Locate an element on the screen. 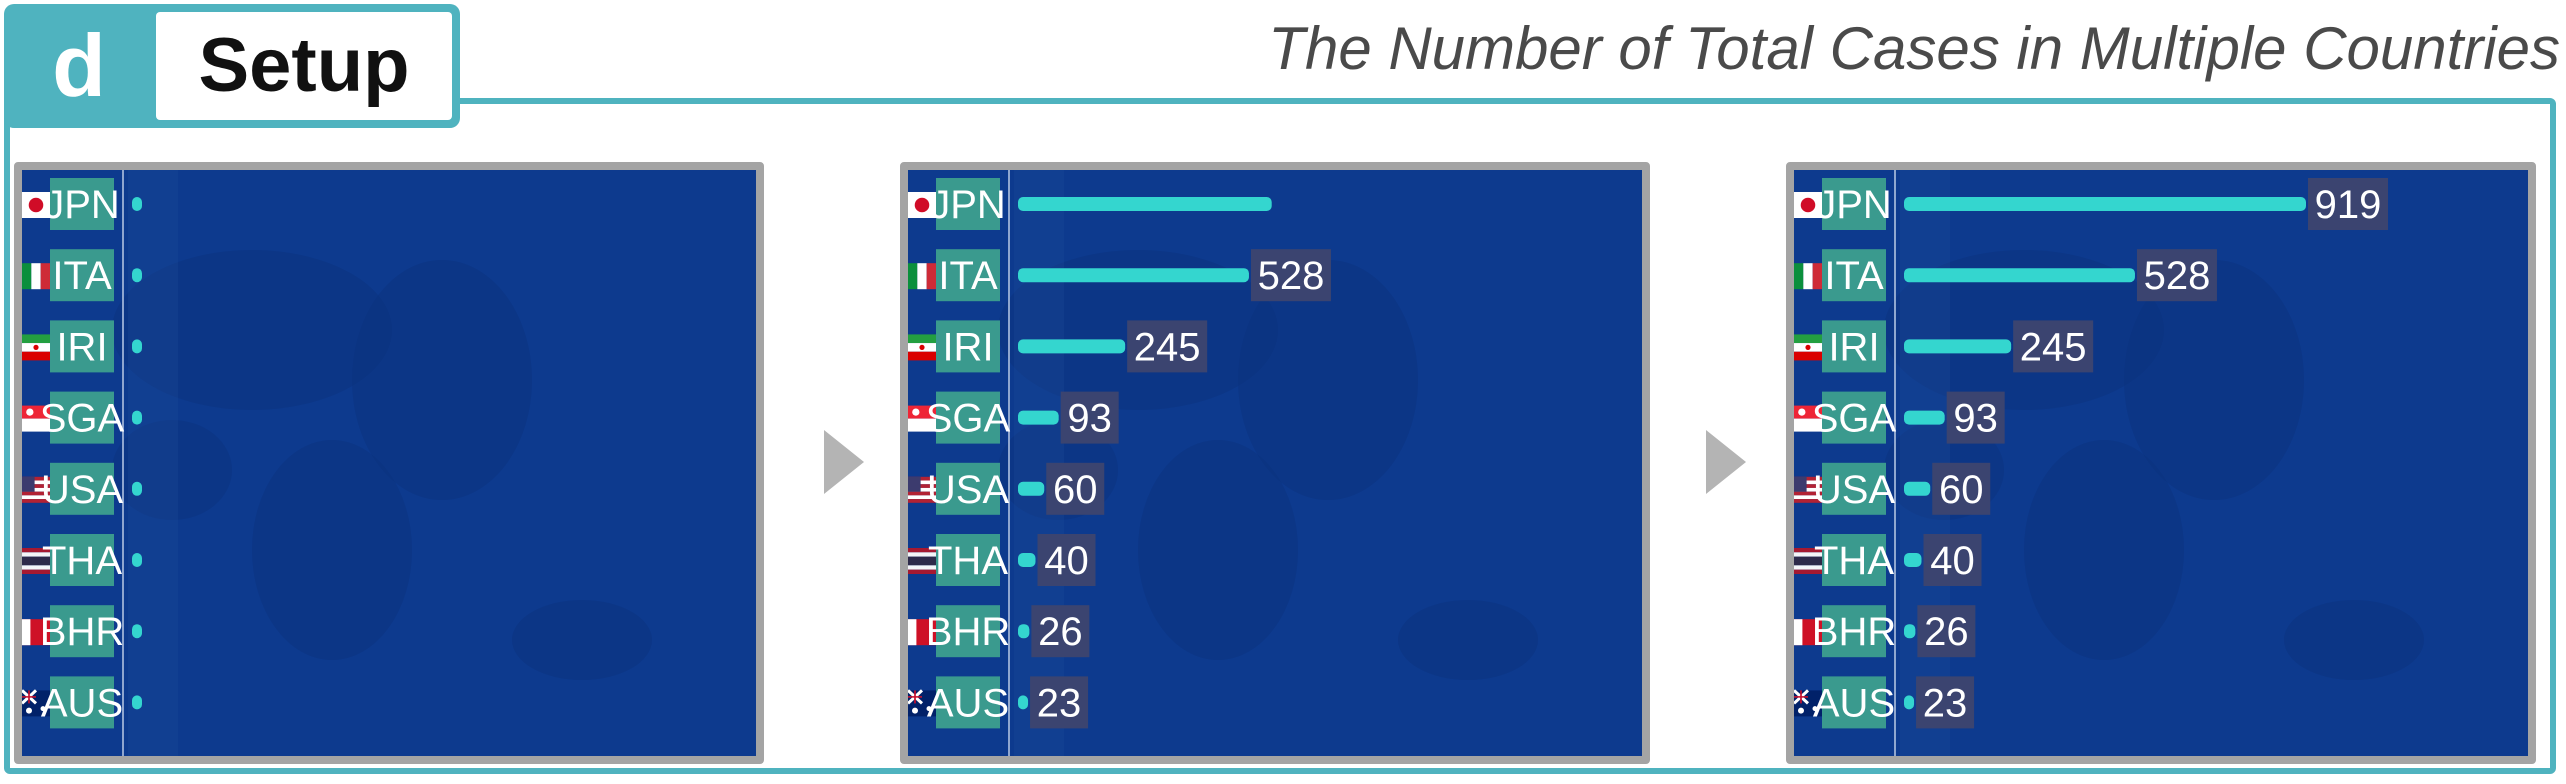  bar-row-iri: IRI 245 is located at coordinates (1944, 346).